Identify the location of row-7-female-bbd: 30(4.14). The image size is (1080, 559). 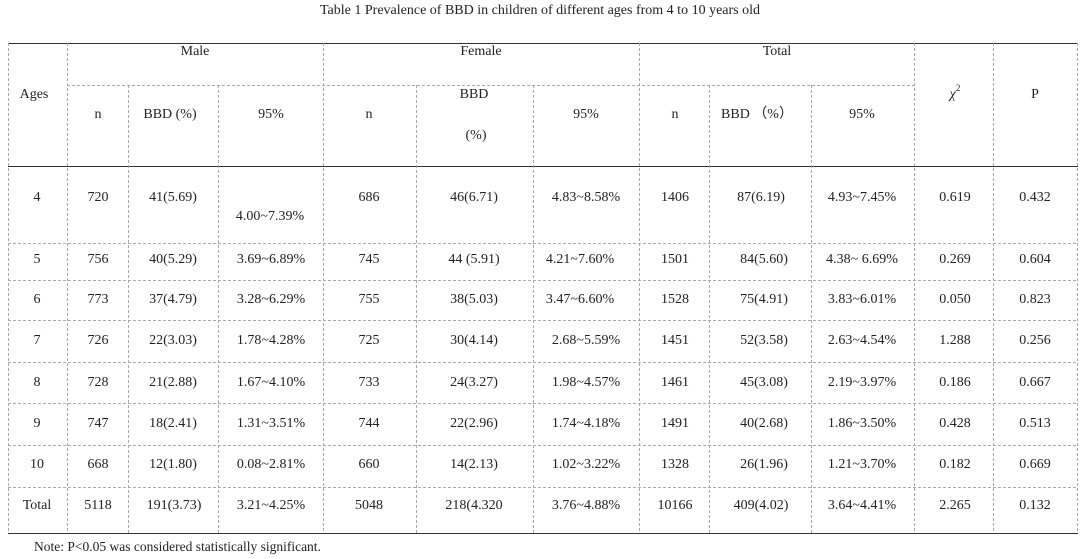
(474, 340).